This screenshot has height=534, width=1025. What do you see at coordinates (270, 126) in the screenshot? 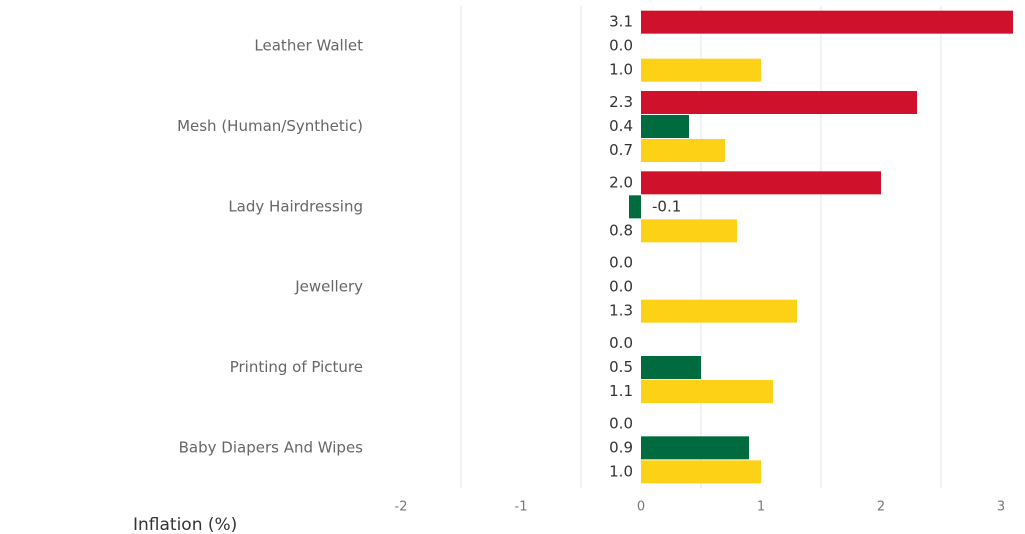
I see `category-label: Mesh (Human/Synthetic)` at bounding box center [270, 126].